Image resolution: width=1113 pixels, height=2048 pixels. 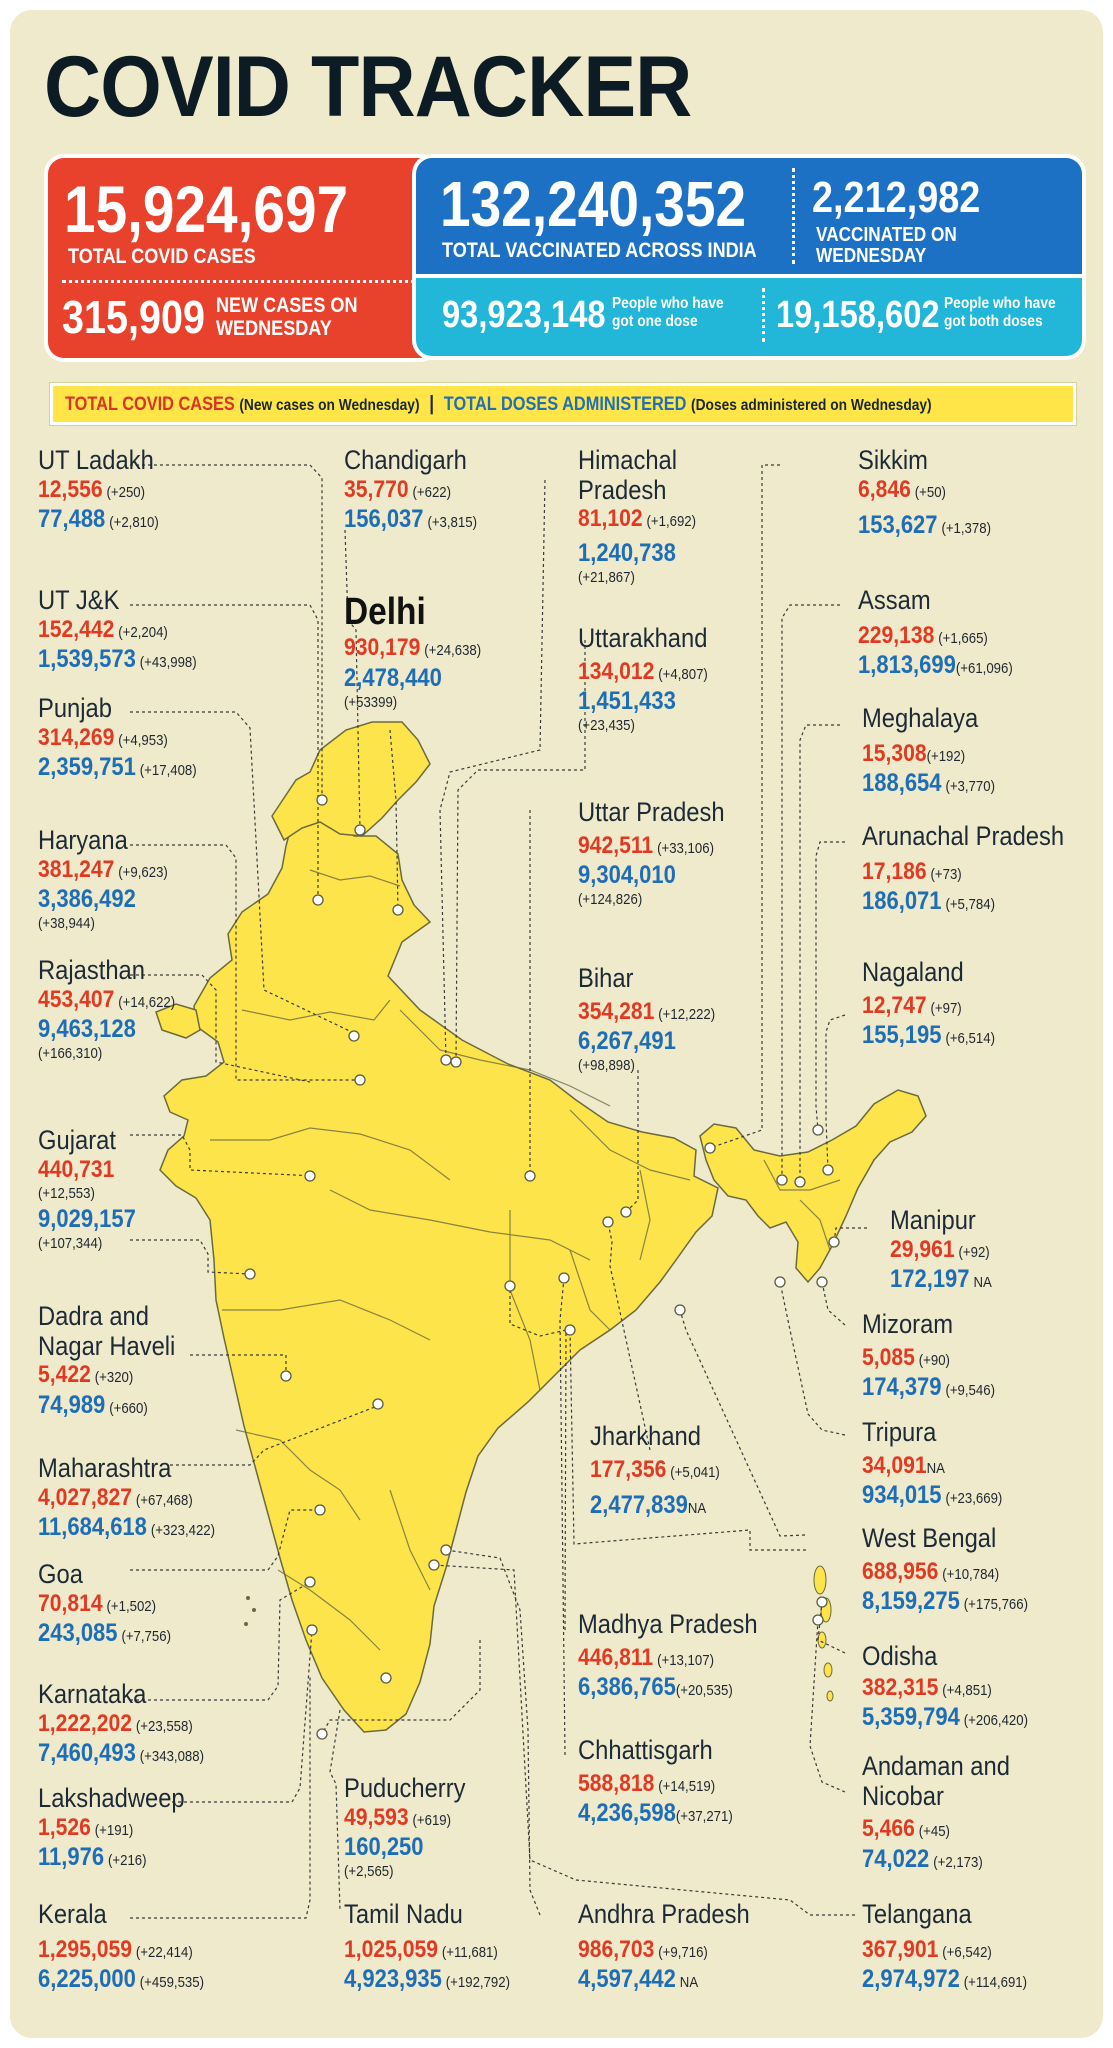 What do you see at coordinates (206, 209) in the screenshot?
I see `total-cases-value: 15,924,697` at bounding box center [206, 209].